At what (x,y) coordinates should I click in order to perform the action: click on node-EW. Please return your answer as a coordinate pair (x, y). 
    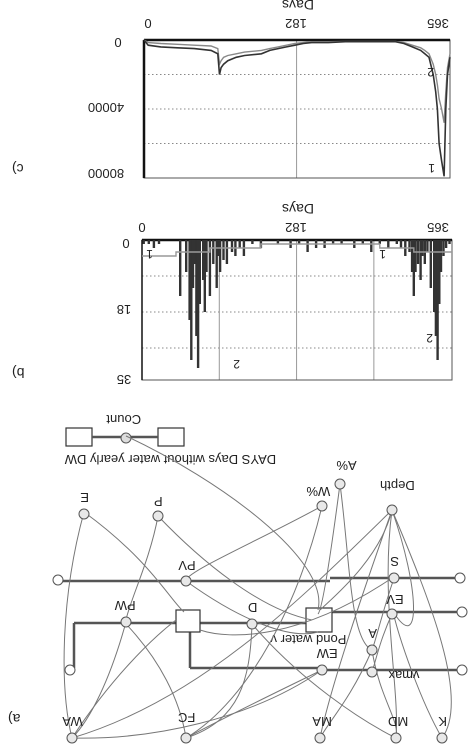
    Looking at the image, I should click on (322, 670).